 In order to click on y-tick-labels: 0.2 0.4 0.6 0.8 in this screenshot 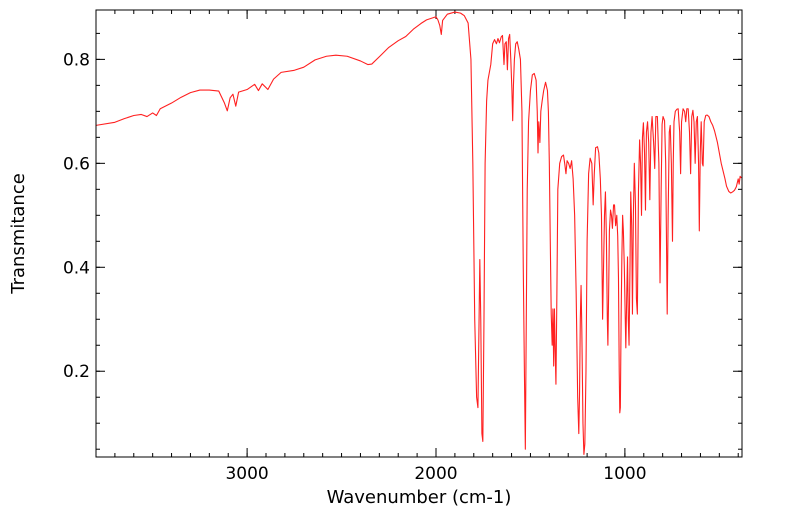, I will do `click(76, 216)`.